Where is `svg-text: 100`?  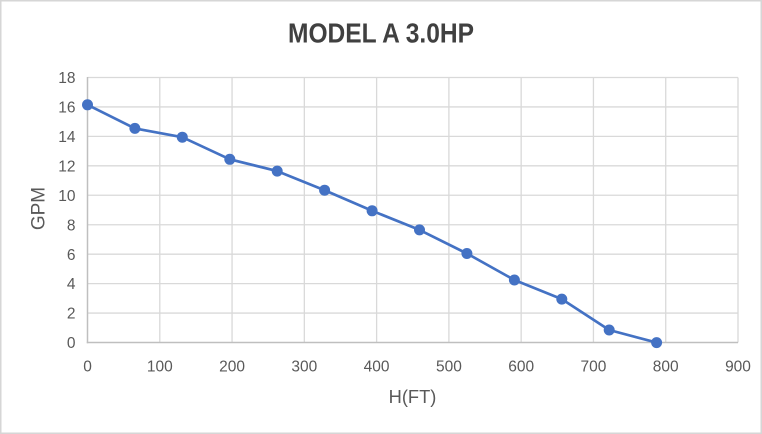 svg-text: 100 is located at coordinates (160, 366).